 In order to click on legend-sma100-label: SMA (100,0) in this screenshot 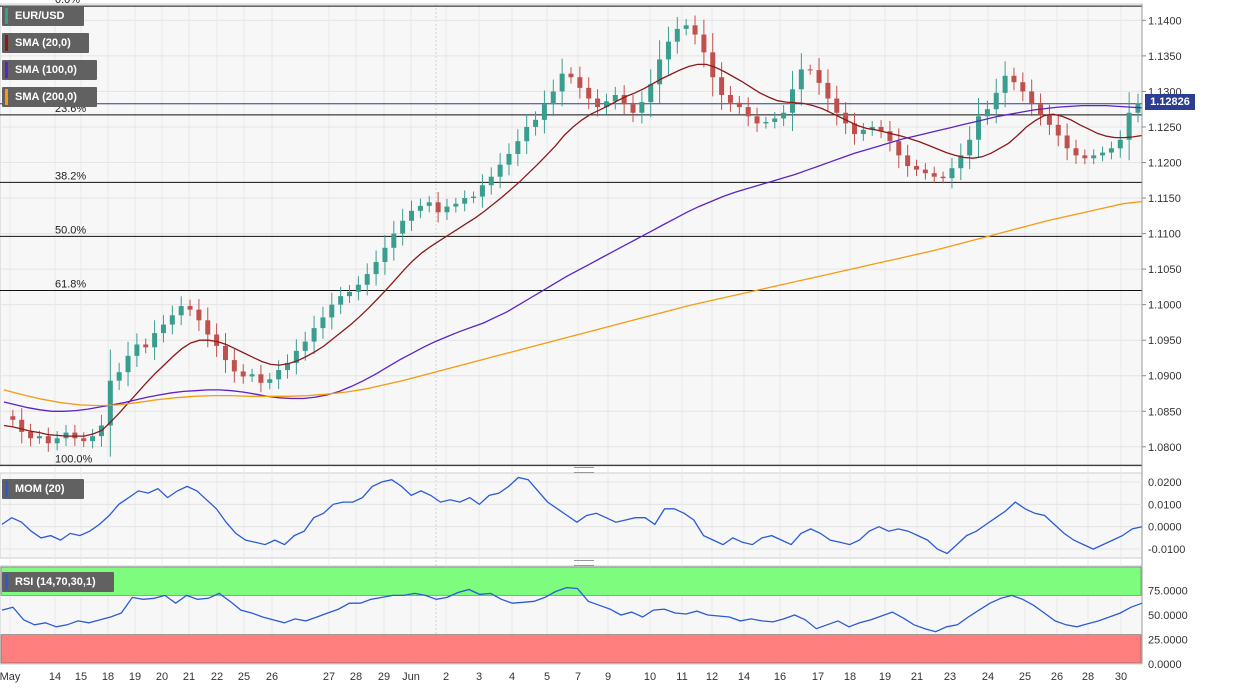, I will do `click(46, 70)`.